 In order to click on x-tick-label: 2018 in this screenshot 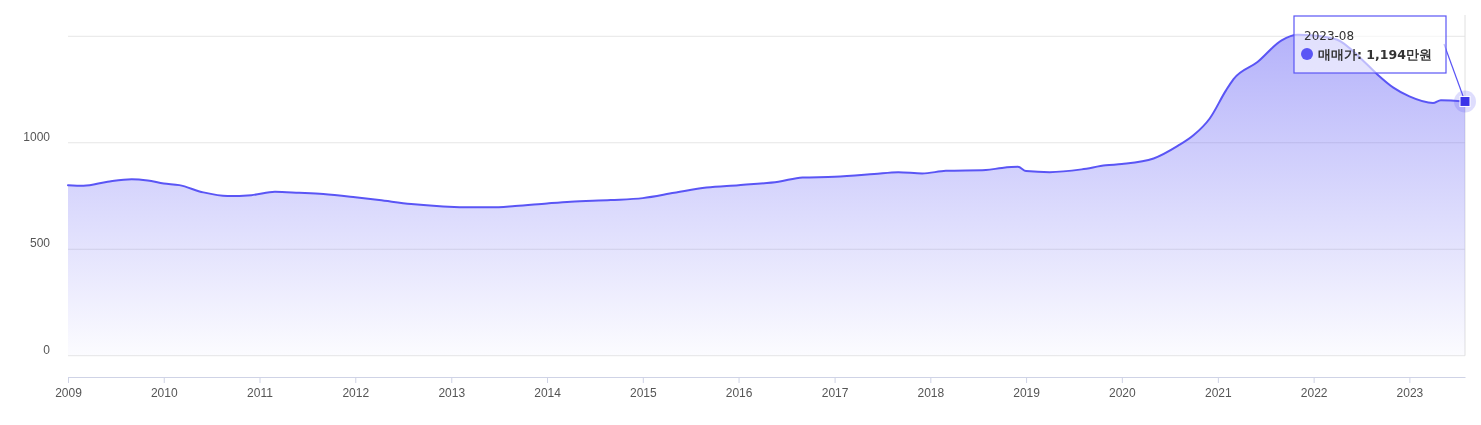, I will do `click(931, 392)`.